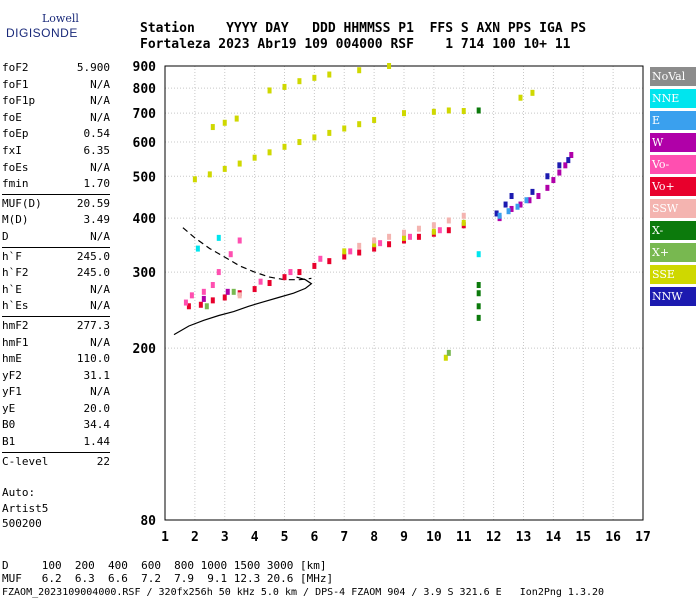 The width and height of the screenshot is (700, 600). I want to click on param-name: hmF1, so click(15, 342).